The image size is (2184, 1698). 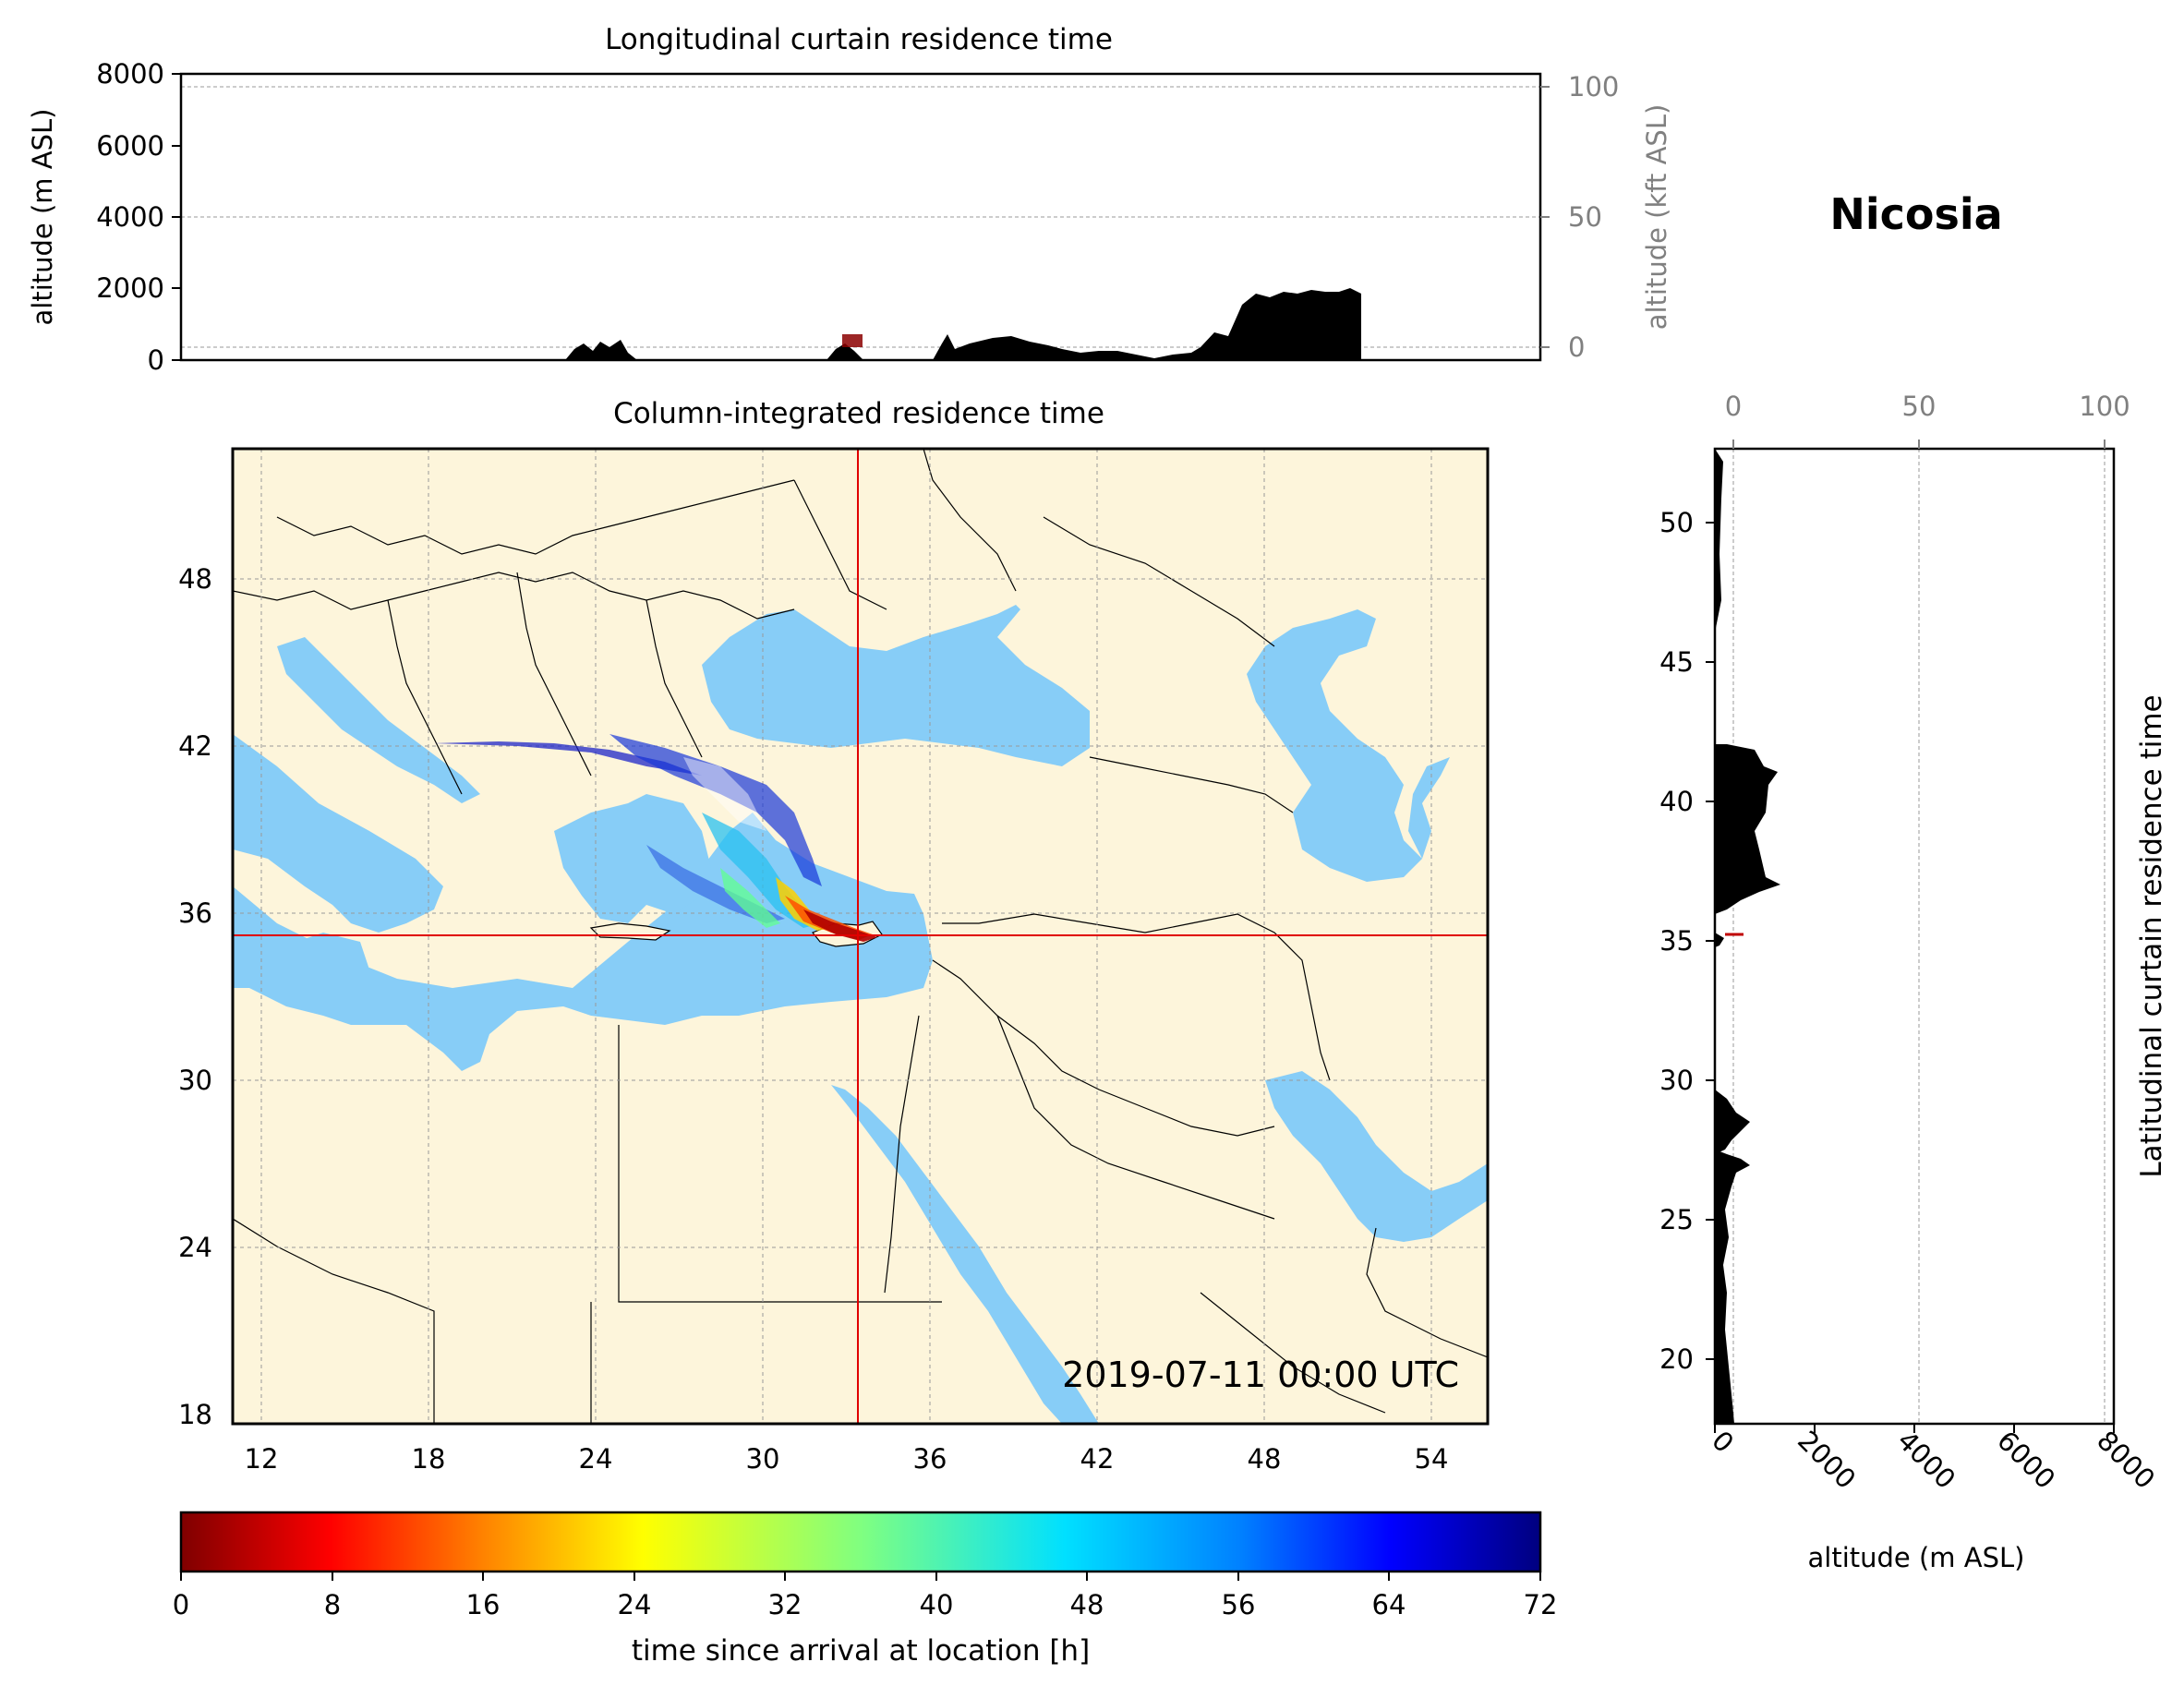 I want to click on right-xtick-6000: 6000, so click(x=2026, y=1460).